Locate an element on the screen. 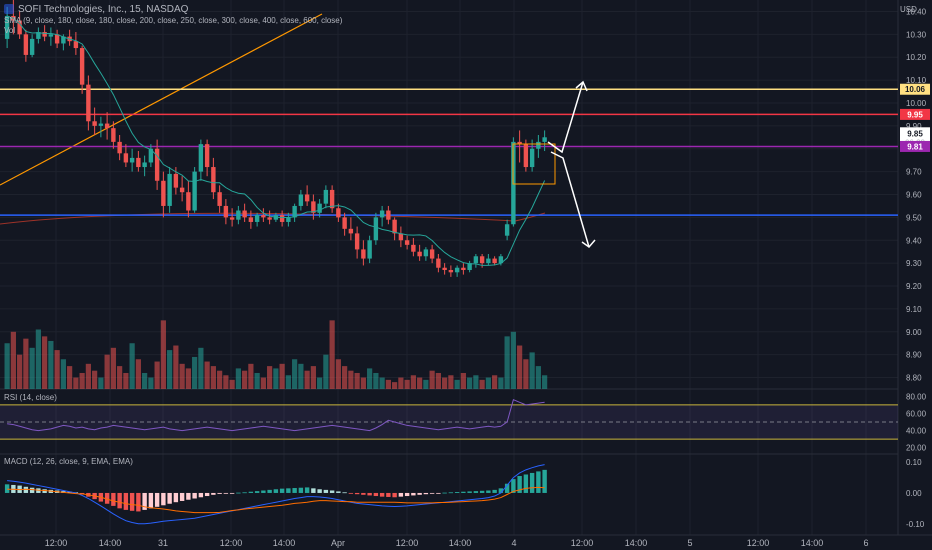 The width and height of the screenshot is (932, 550). bullish-projection-arrow is located at coordinates (565, 117).